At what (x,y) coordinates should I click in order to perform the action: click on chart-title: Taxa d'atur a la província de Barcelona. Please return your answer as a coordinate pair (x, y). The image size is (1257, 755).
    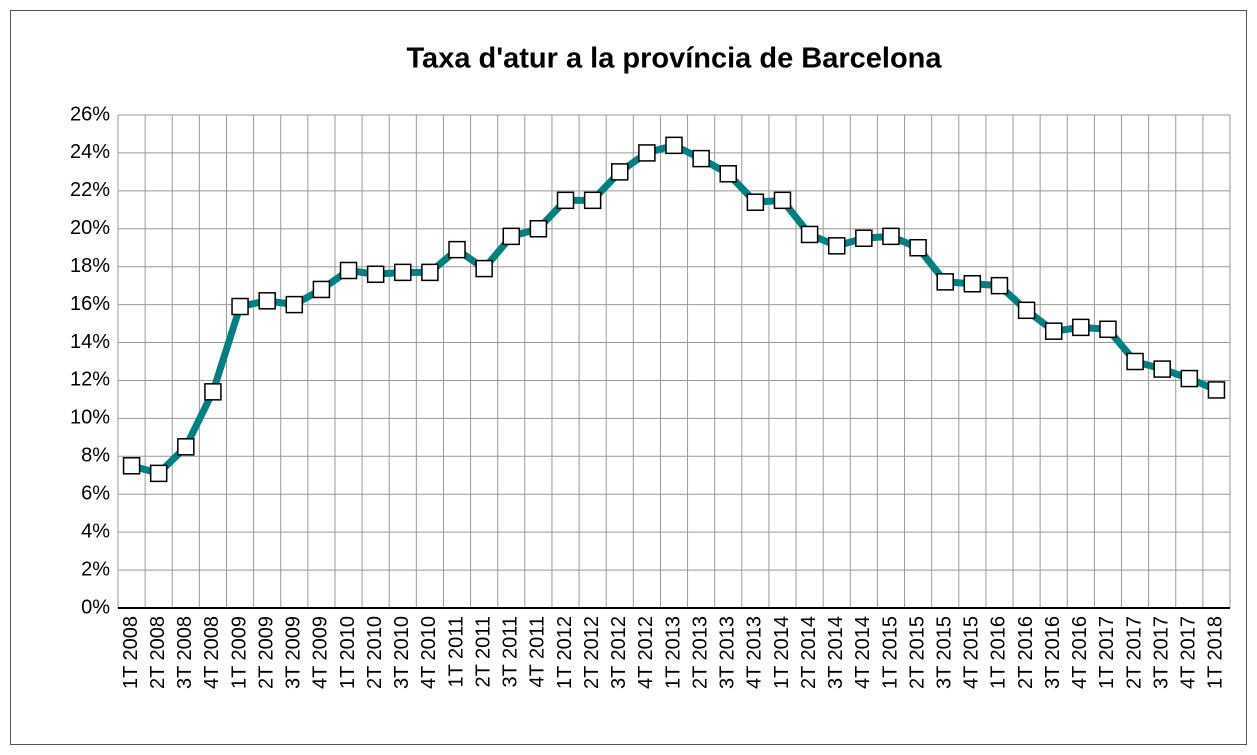
    Looking at the image, I should click on (675, 59).